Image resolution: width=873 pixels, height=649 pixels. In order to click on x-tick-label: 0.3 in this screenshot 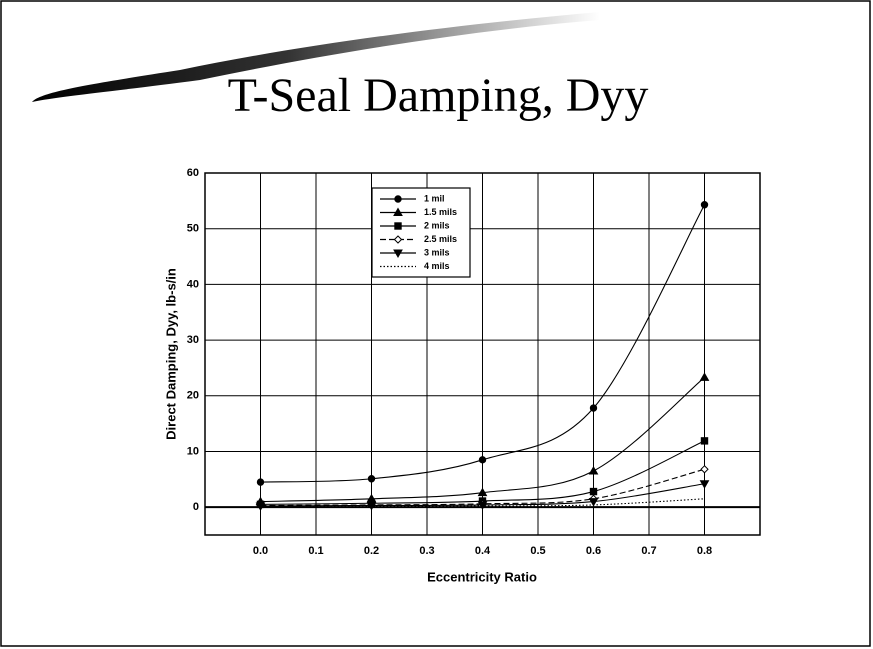, I will do `click(426, 551)`.